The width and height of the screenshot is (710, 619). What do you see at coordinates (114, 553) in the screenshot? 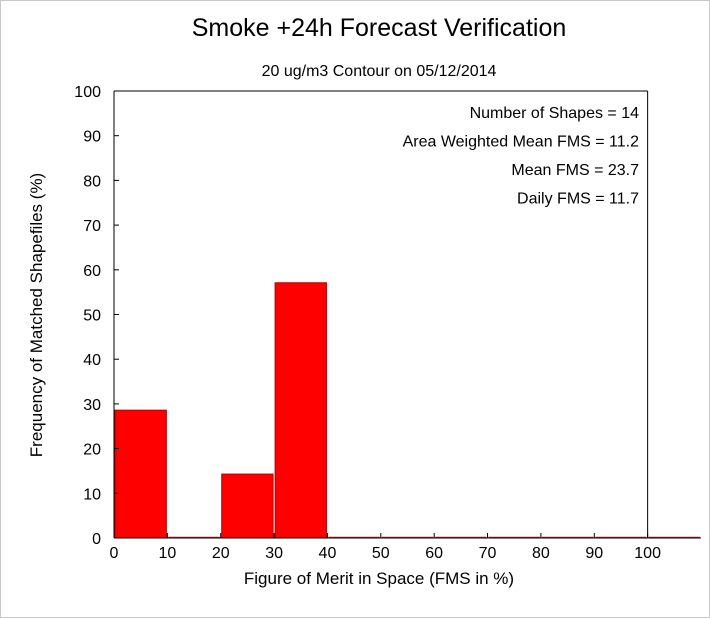
I see `x-tick-label-0: 0` at bounding box center [114, 553].